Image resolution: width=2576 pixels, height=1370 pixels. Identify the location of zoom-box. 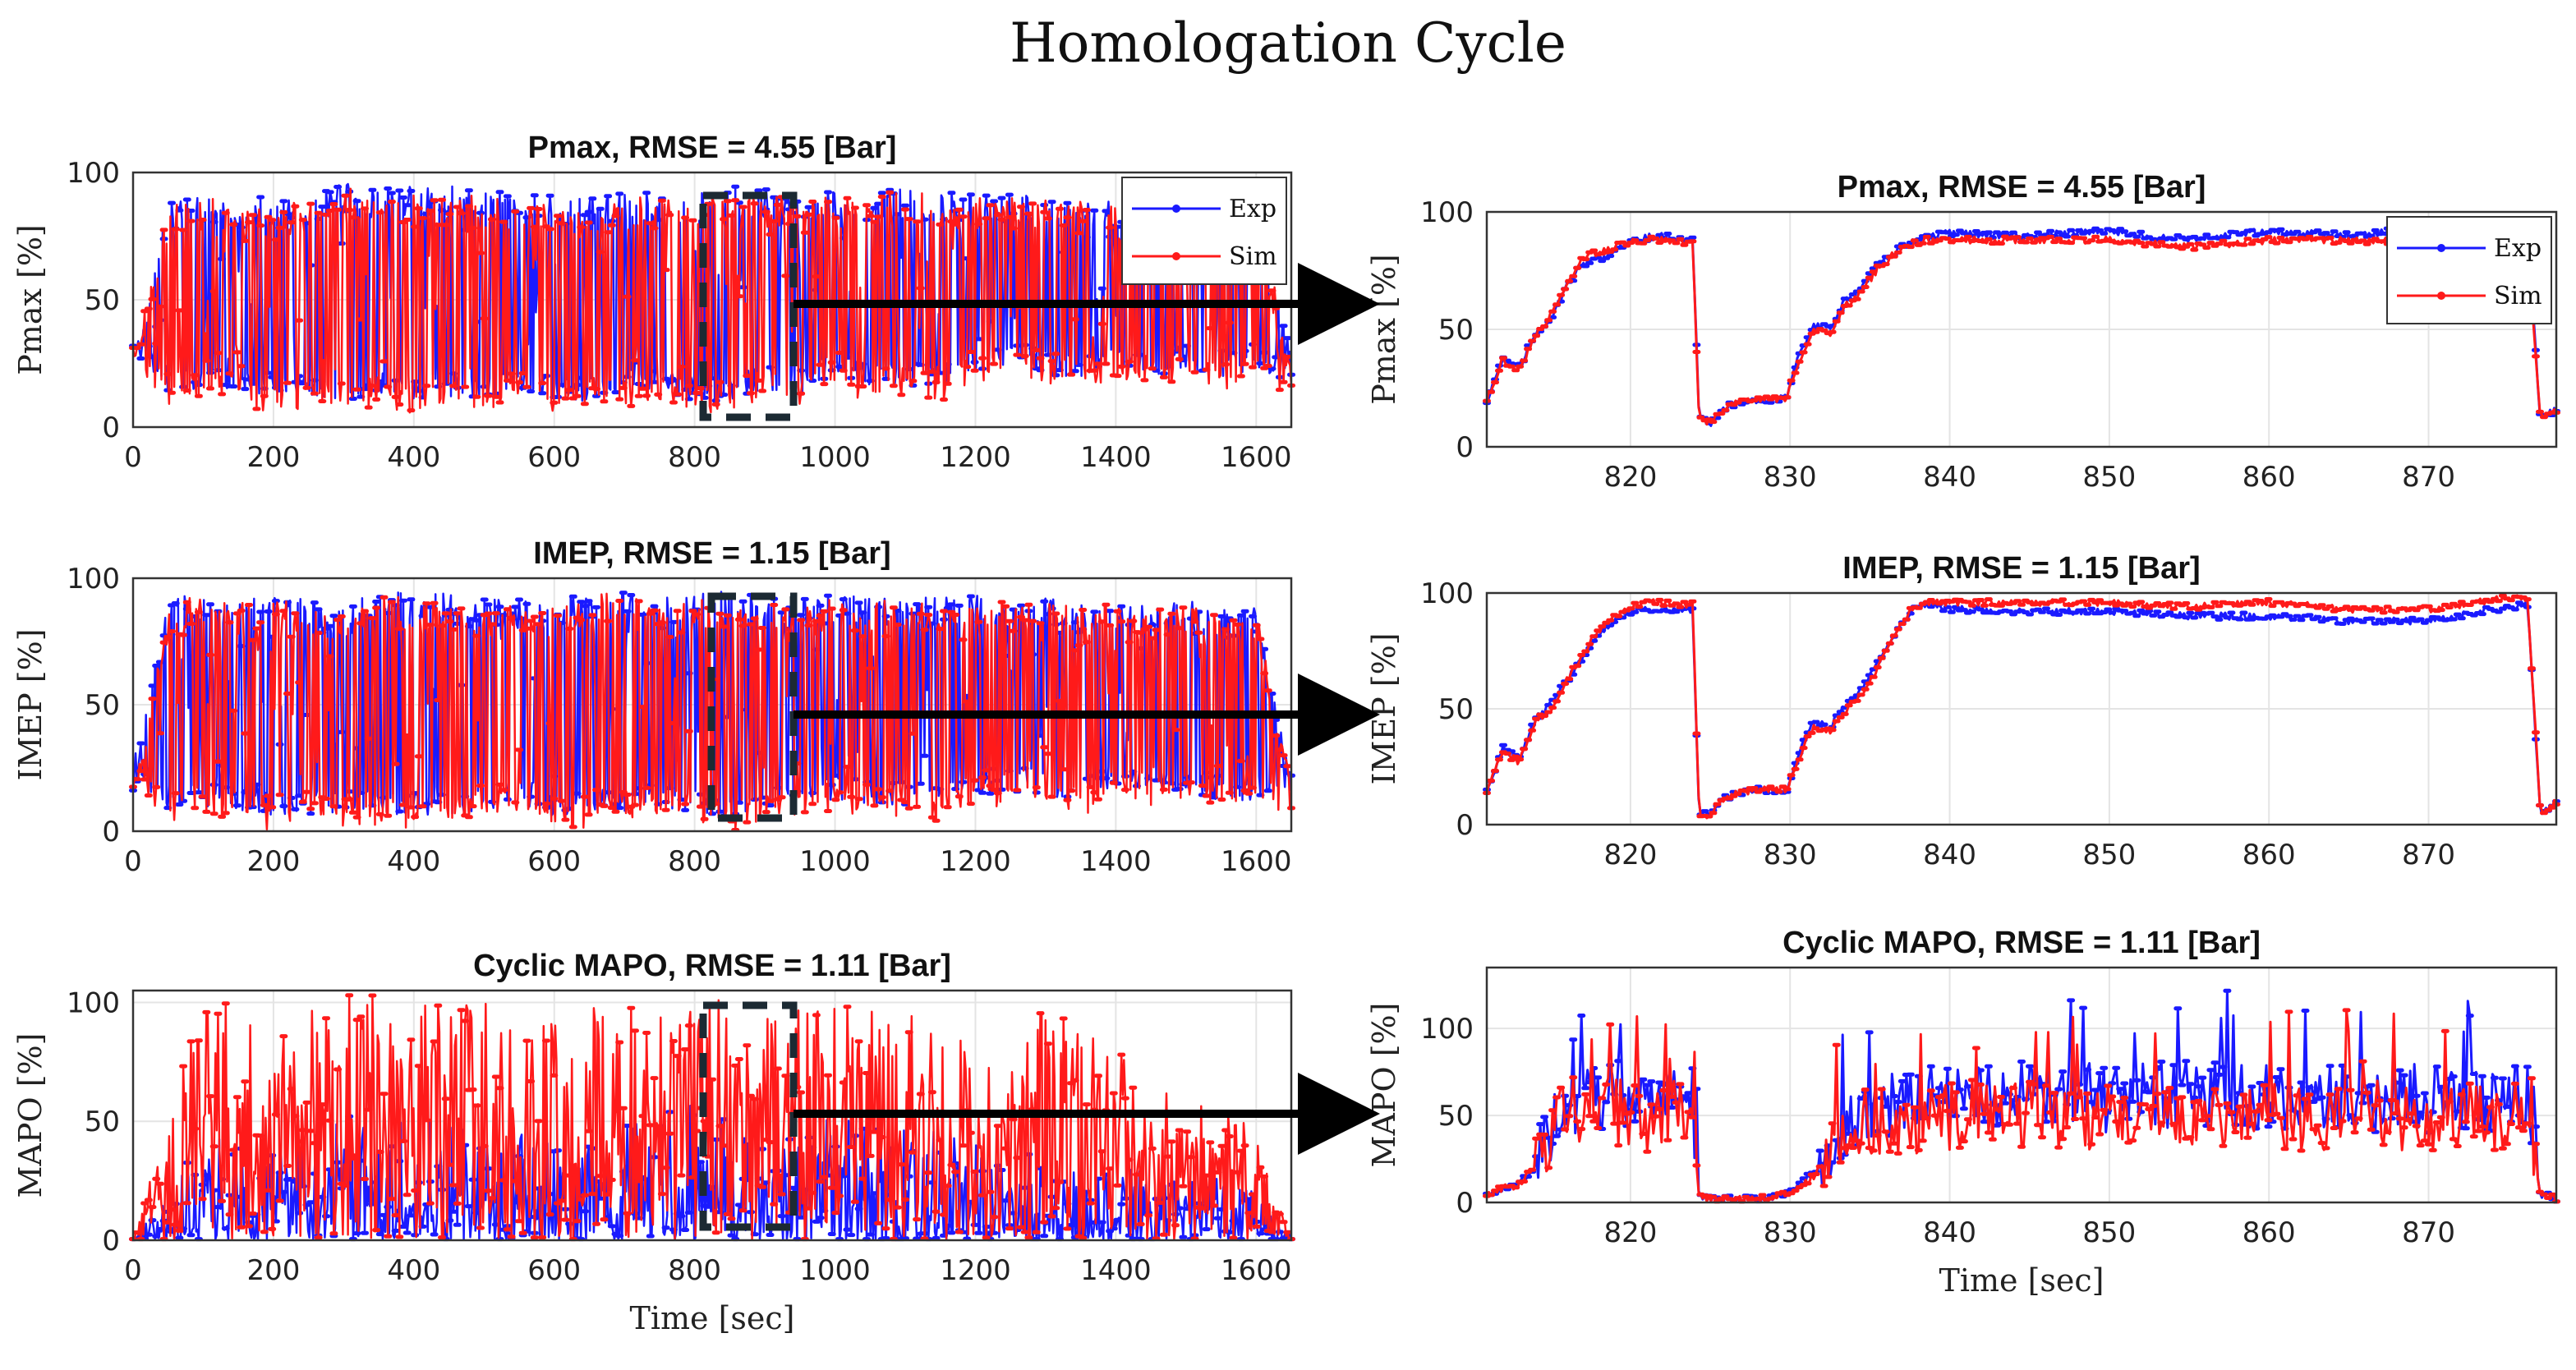
(753, 707).